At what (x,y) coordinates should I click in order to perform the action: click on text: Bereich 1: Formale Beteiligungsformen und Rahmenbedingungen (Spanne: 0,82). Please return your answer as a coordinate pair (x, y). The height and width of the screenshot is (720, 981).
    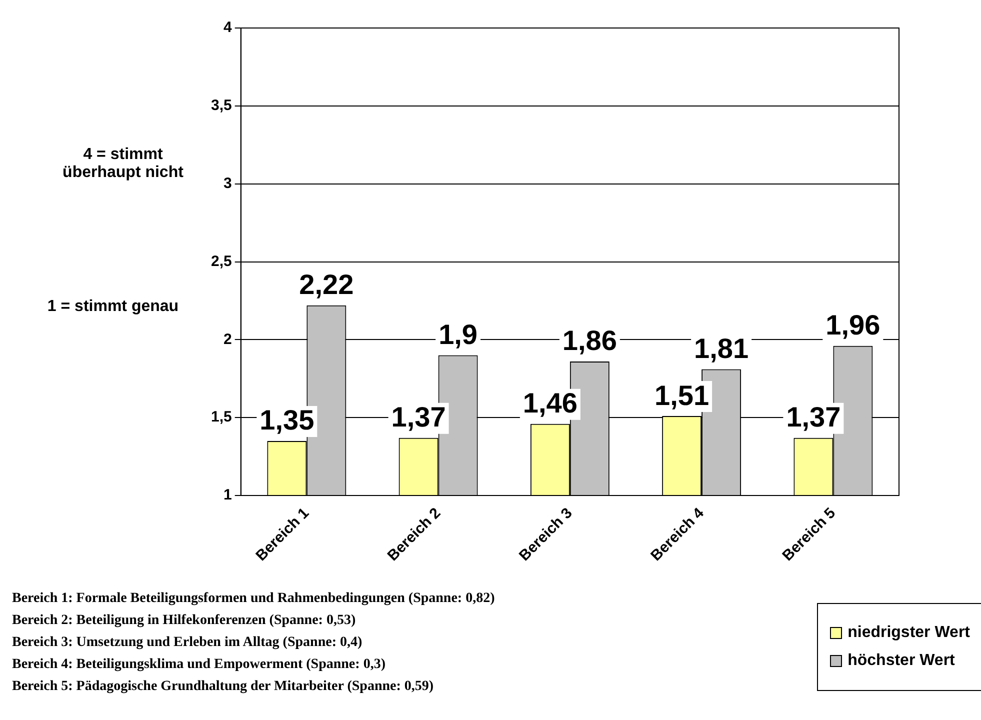
    Looking at the image, I should click on (253, 599).